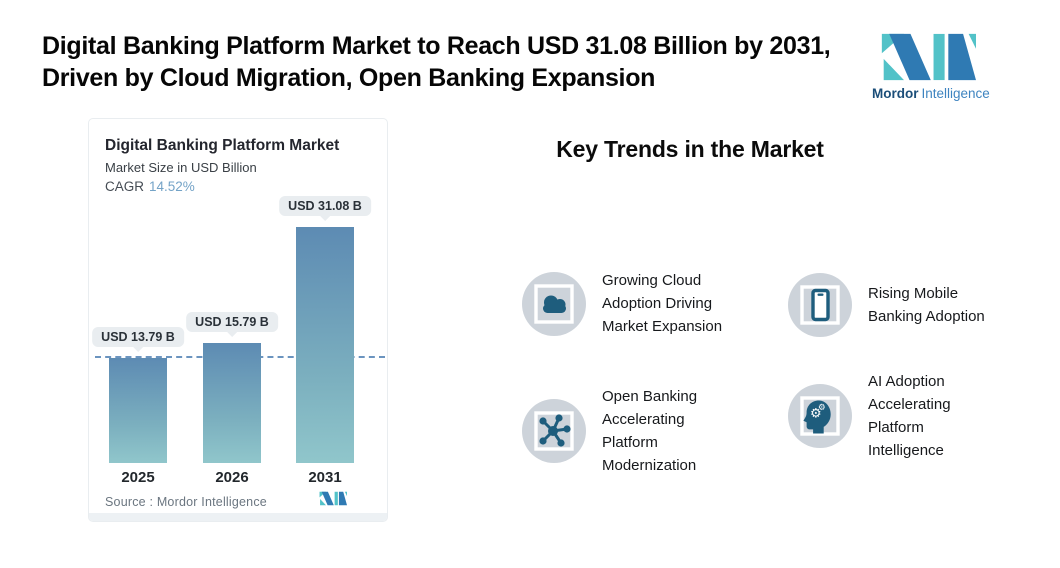 This screenshot has height=568, width=1060. What do you see at coordinates (238, 517) in the screenshot?
I see `card-footer-strip` at bounding box center [238, 517].